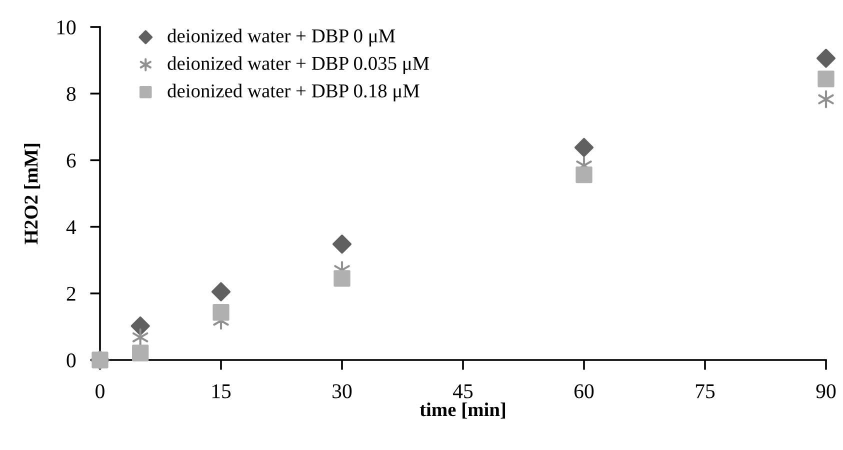 The width and height of the screenshot is (843, 450). I want to click on legend-label: deionized water + DBP 0.18 μM, so click(294, 93).